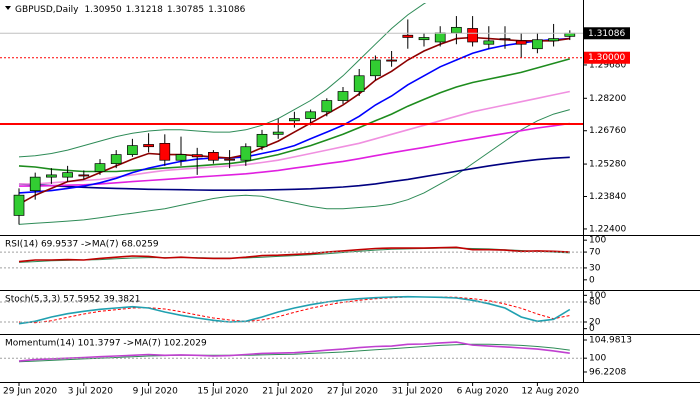 This screenshot has height=400, width=700. Describe the element at coordinates (417, 392) in the screenshot. I see `x-tick-label: 31 Jul 2020` at that location.